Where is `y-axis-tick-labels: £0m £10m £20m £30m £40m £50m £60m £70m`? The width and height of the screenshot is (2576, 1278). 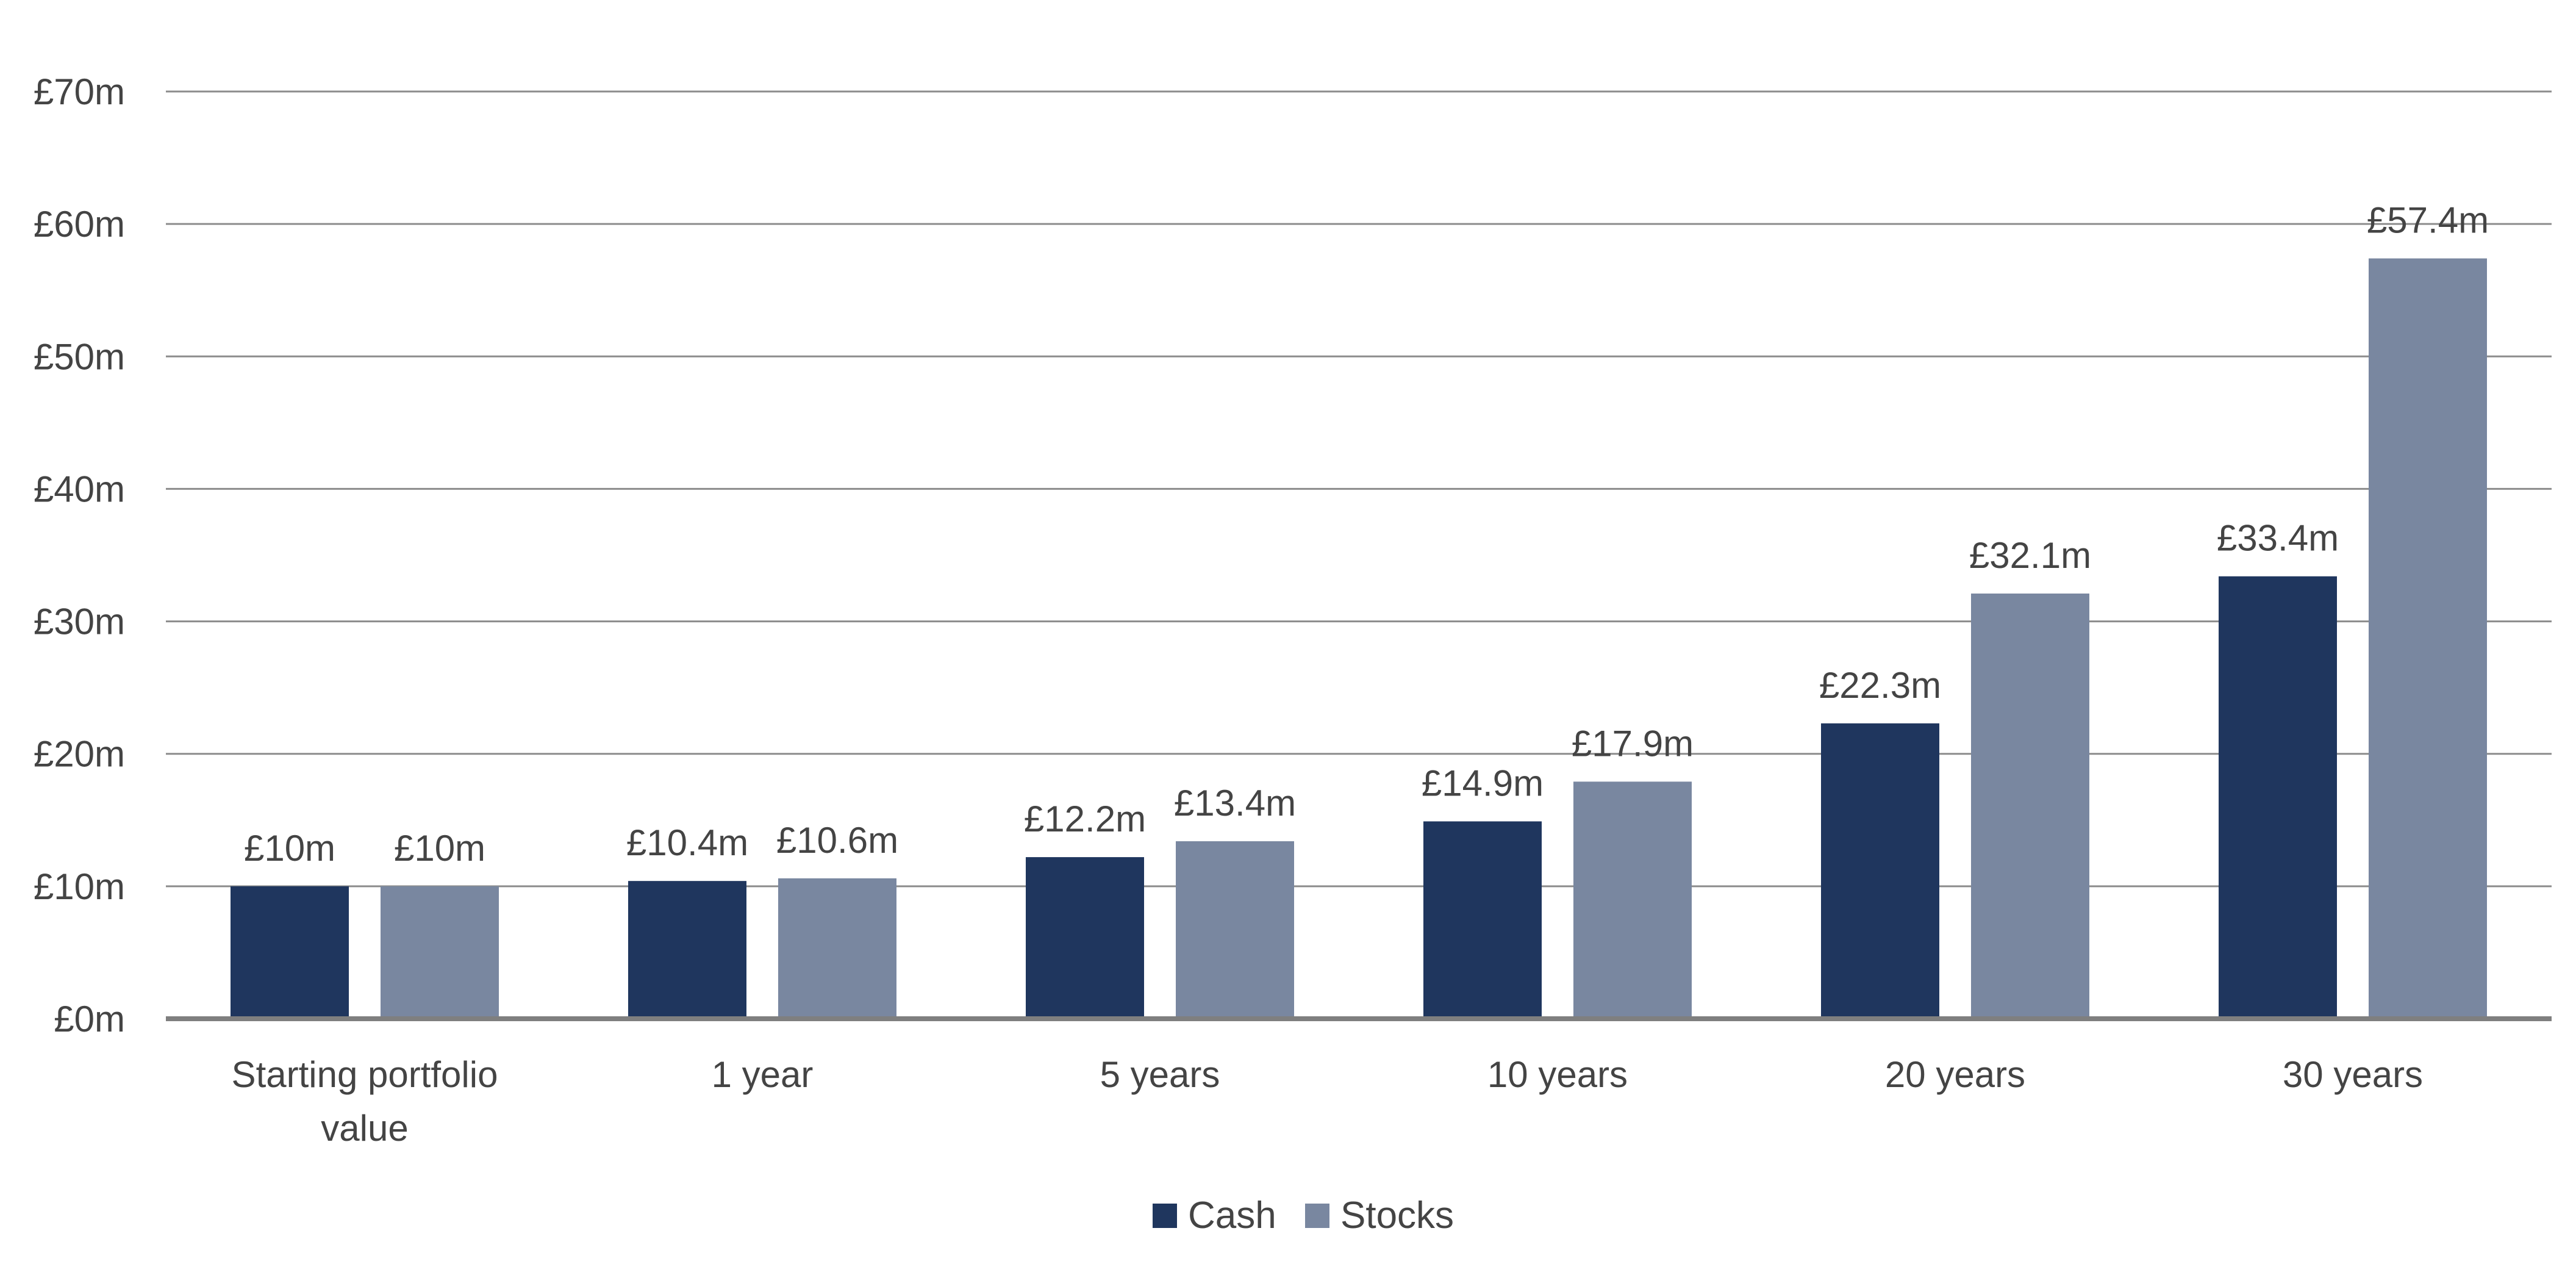 y-axis-tick-labels: £0m £10m £20m £30m £40m £50m £60m £70m is located at coordinates (80, 555).